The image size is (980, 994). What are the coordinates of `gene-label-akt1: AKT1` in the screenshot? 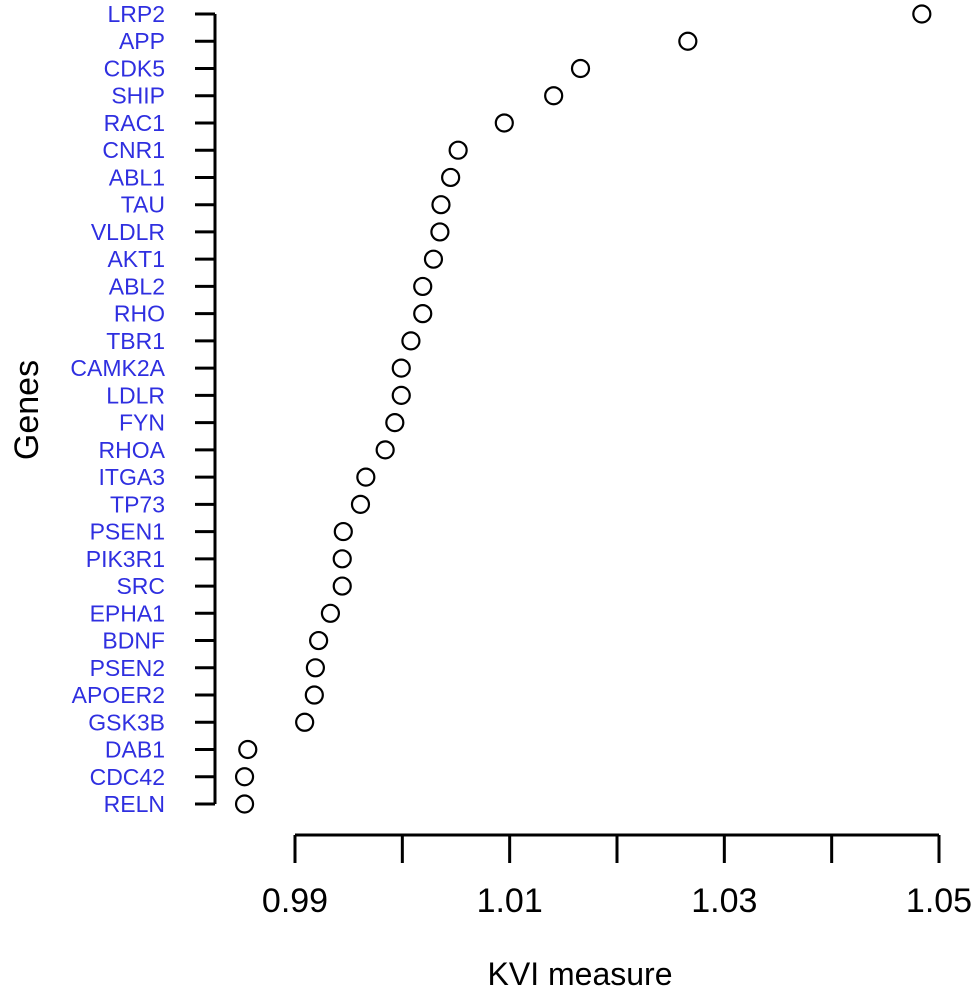 It's located at (136, 259).